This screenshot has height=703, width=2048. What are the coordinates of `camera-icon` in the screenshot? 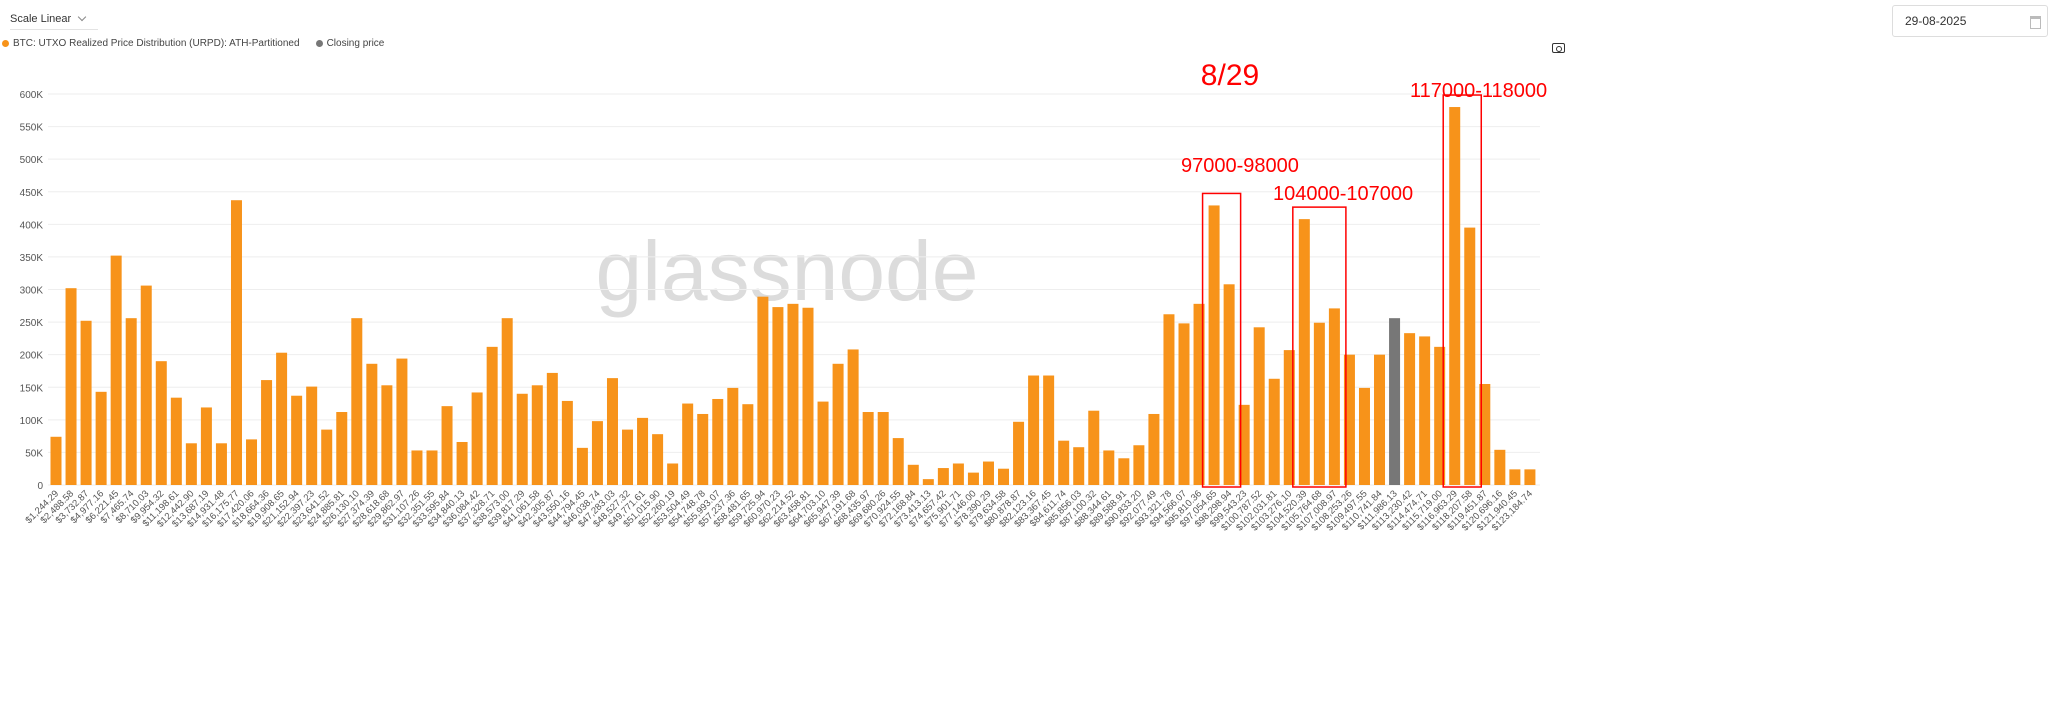 It's located at (1558, 48).